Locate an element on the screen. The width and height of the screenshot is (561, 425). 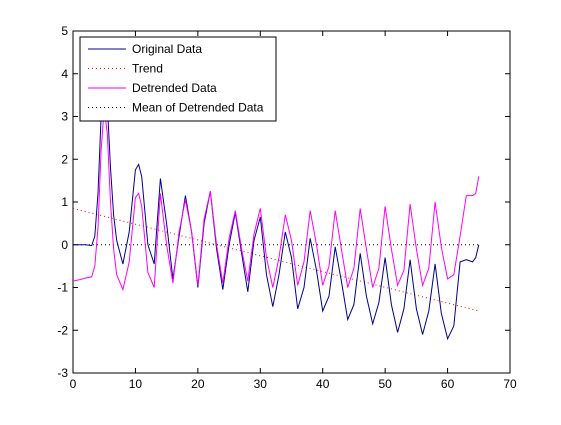
y-tick-label: 5 is located at coordinates (64, 31).